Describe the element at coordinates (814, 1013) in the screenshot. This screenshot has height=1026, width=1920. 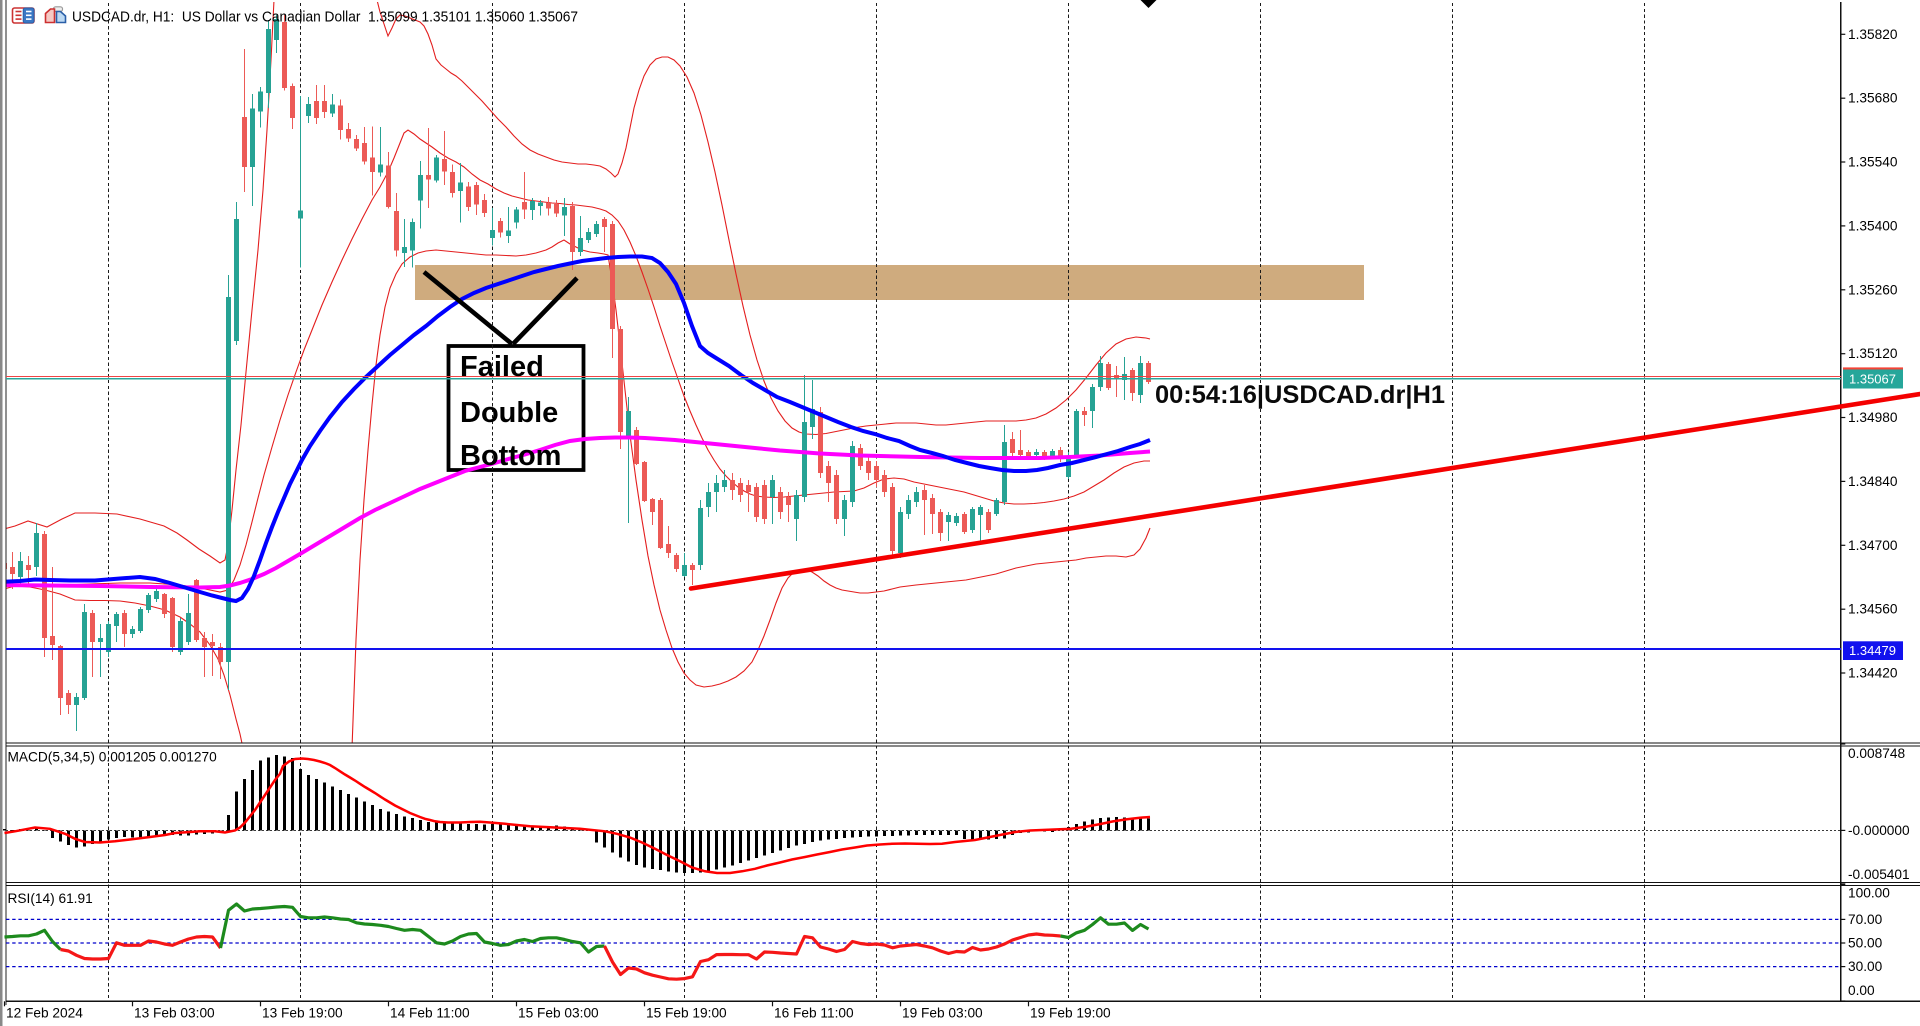
I see `svg-text: 16 Feb 11:00` at that location.